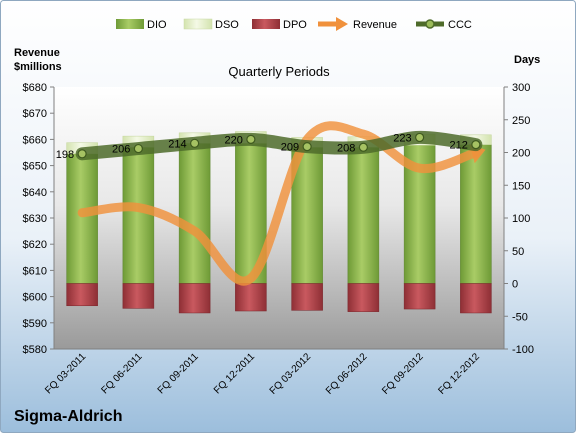  I want to click on legend-item-ccc: CCC, so click(444, 25).